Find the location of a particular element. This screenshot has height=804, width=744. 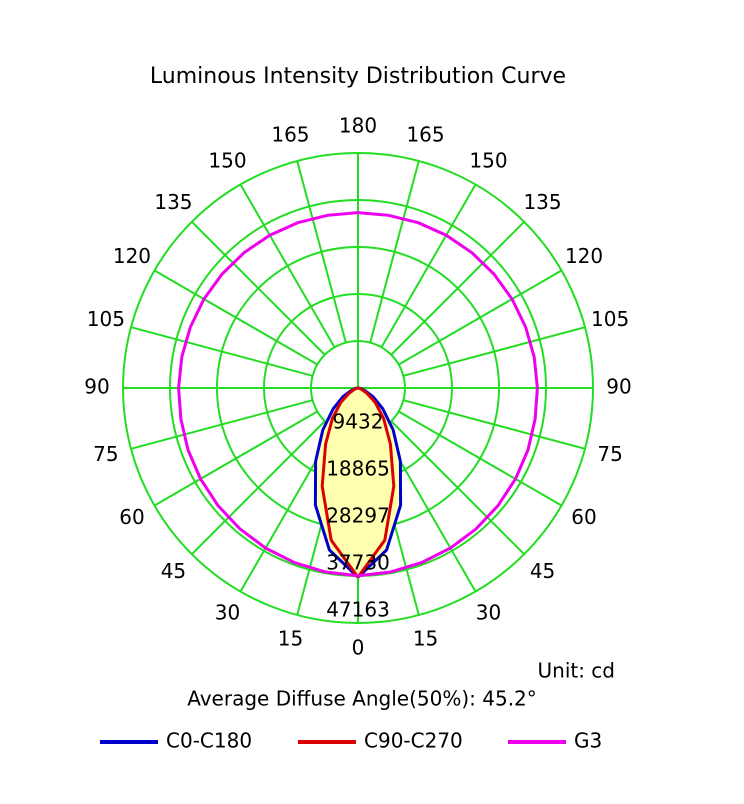

r-tick-label: 28297 is located at coordinates (358, 515).